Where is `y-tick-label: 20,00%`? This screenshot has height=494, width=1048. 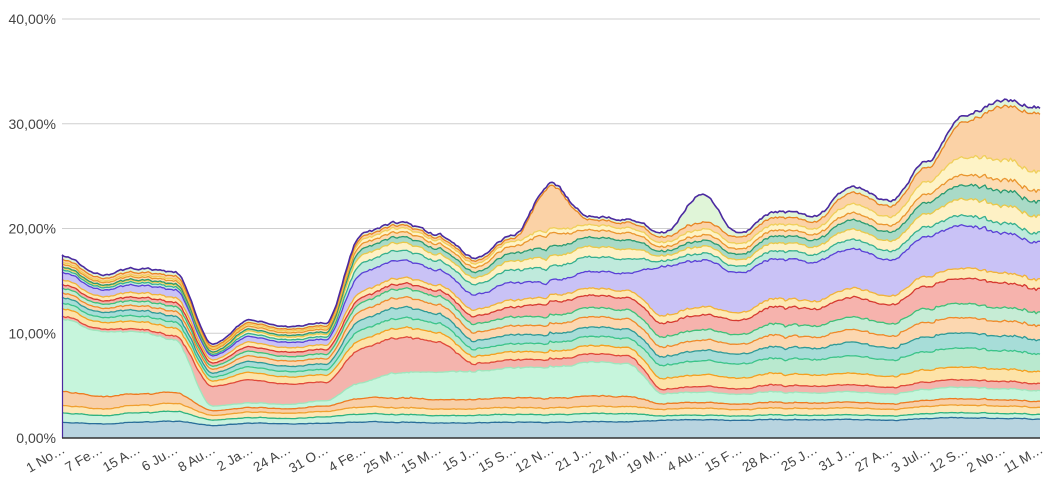 y-tick-label: 20,00% is located at coordinates (32, 229).